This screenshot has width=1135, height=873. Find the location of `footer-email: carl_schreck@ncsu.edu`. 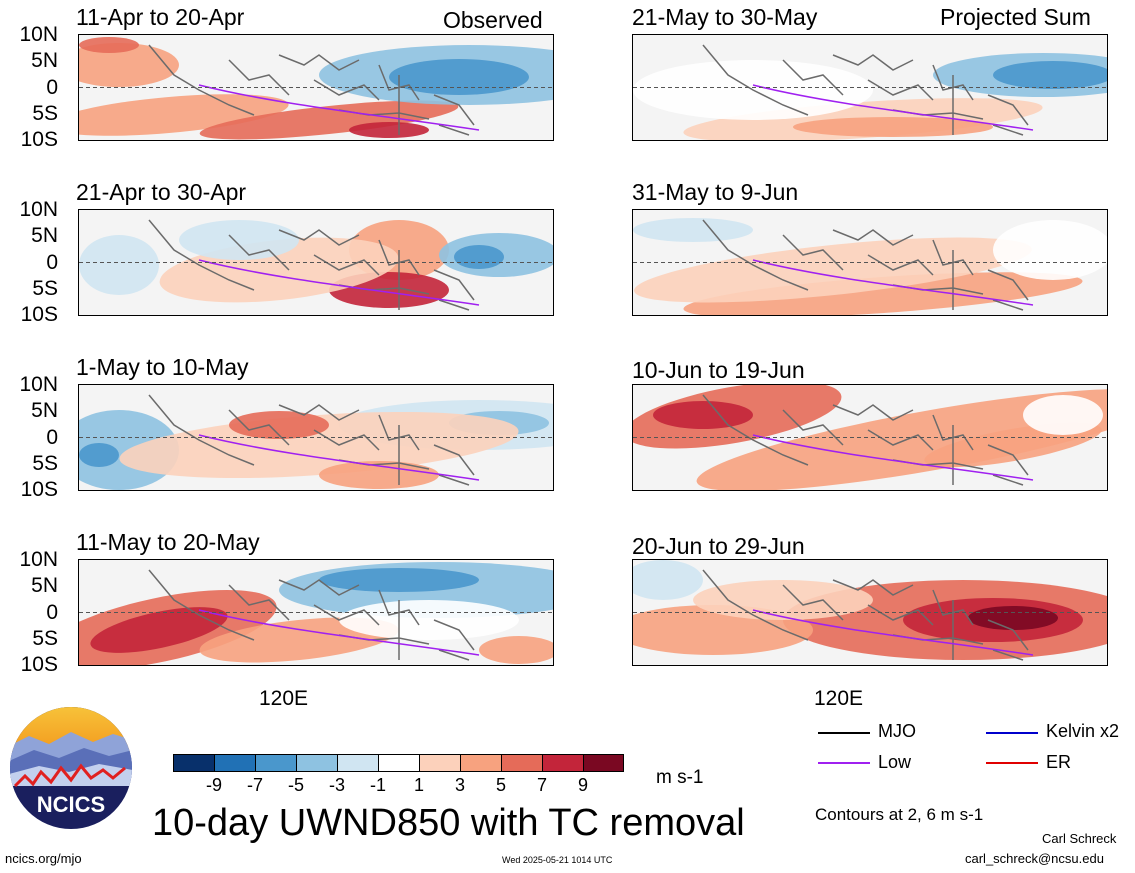

footer-email: carl_schreck@ncsu.edu is located at coordinates (1034, 858).